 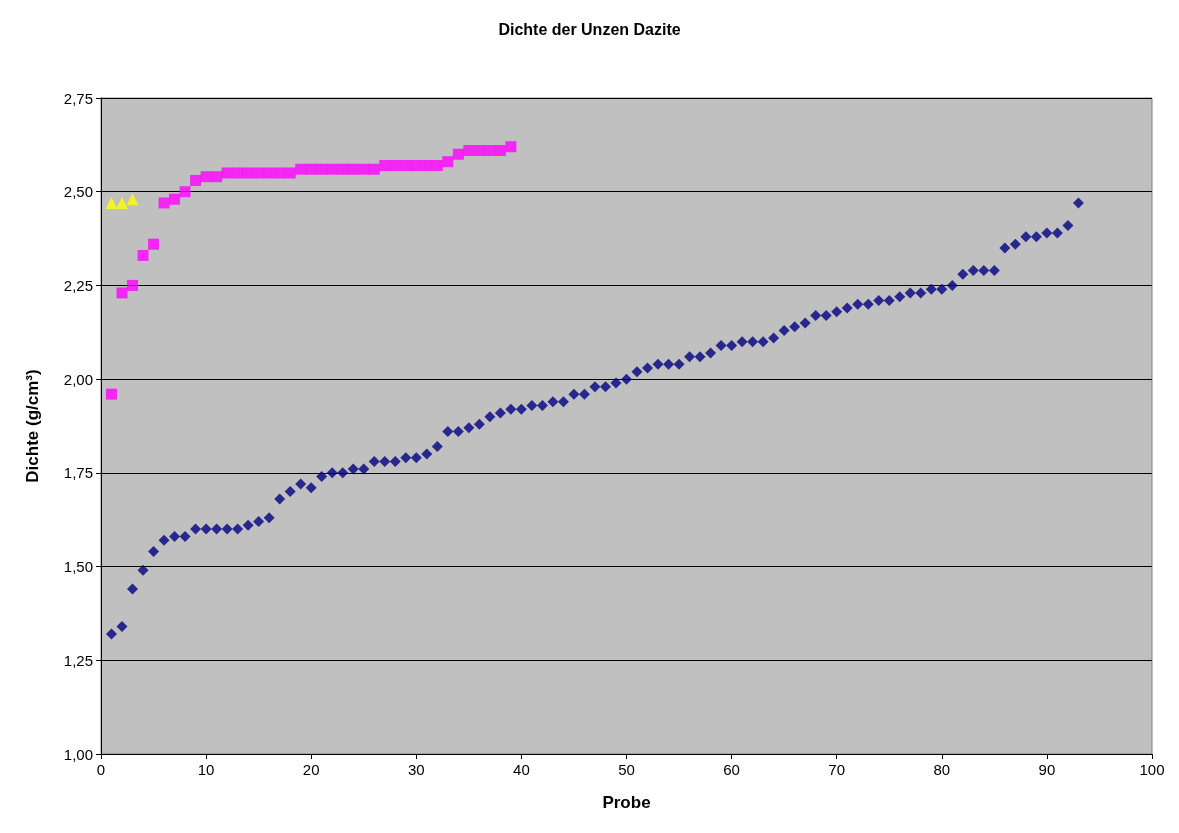 I want to click on x-axis-title: Probe, so click(x=626, y=802).